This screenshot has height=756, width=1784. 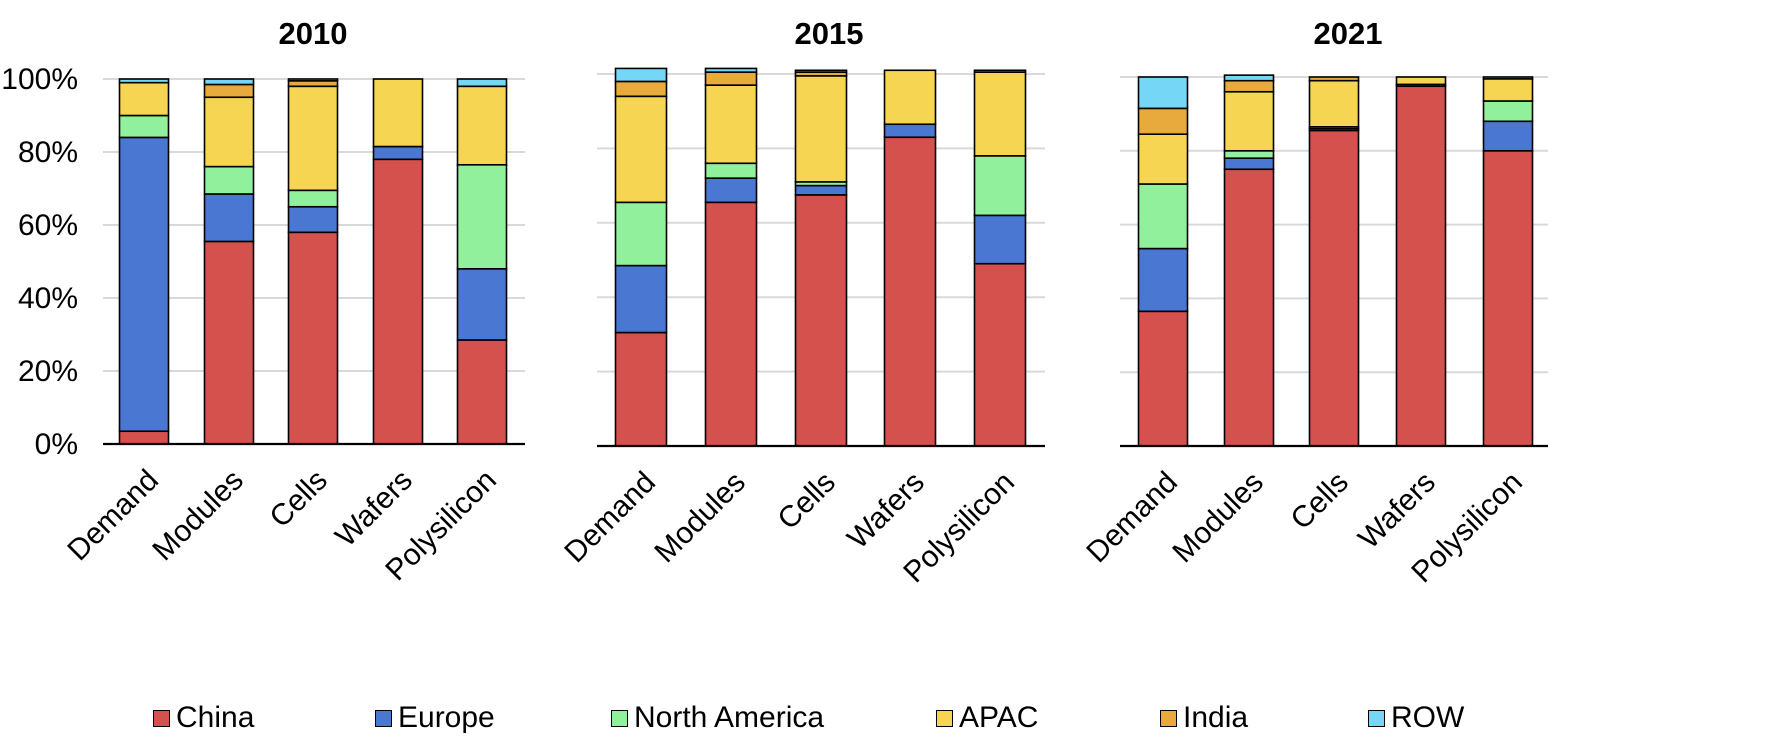 What do you see at coordinates (1428, 717) in the screenshot?
I see `legend-label: ROW` at bounding box center [1428, 717].